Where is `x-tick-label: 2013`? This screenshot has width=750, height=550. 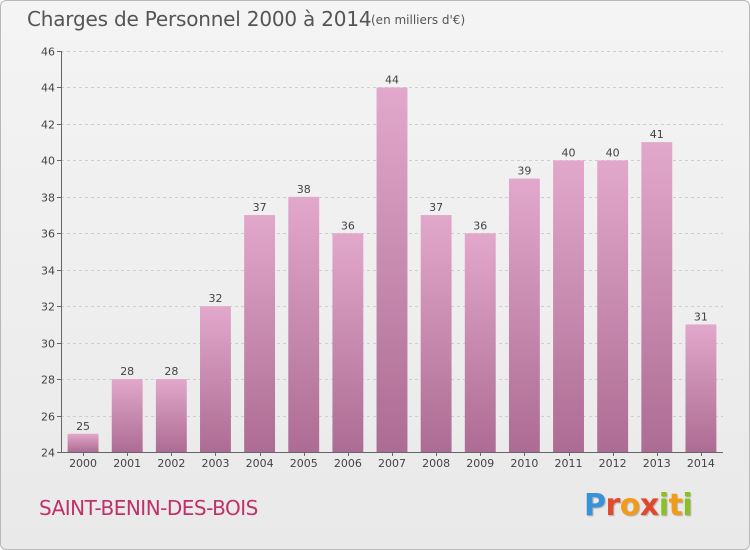
x-tick-label: 2013 is located at coordinates (657, 463).